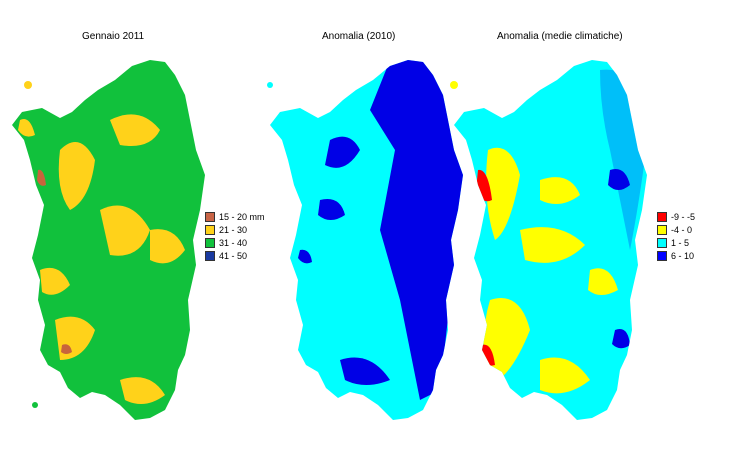 The height and width of the screenshot is (450, 730). I want to click on legend-item: 1 - 5, so click(676, 243).